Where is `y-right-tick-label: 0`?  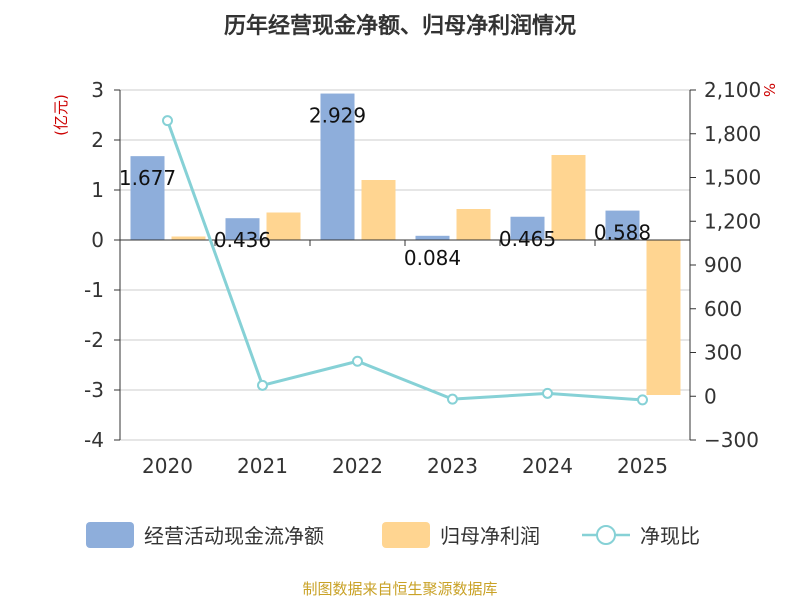
y-right-tick-label: 0 is located at coordinates (710, 396).